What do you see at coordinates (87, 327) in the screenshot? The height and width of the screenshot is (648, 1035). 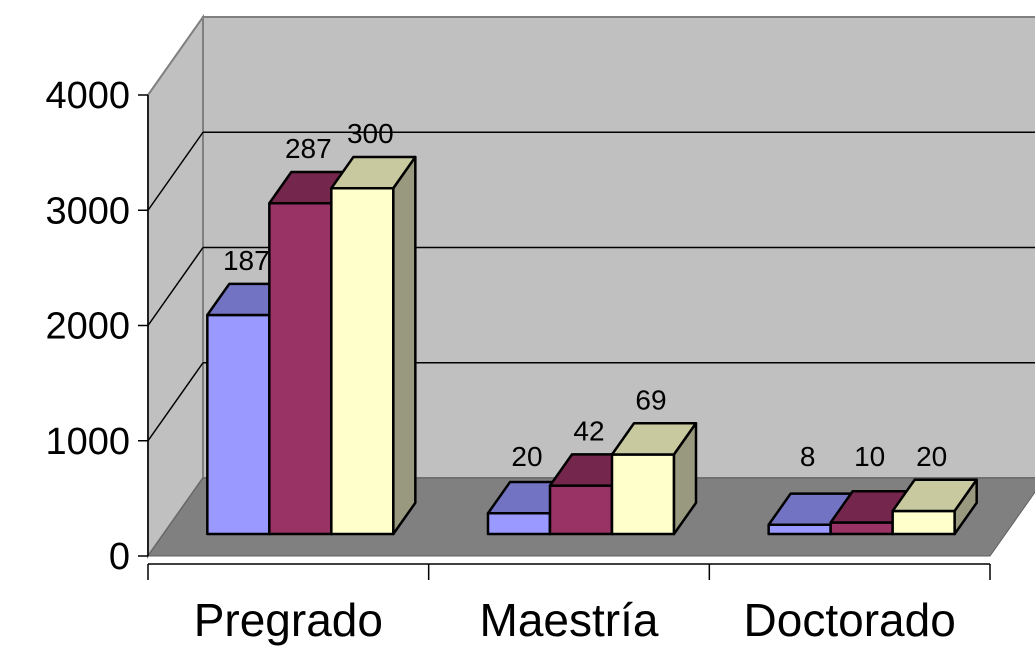 I see `y-tick-label: 2000` at bounding box center [87, 327].